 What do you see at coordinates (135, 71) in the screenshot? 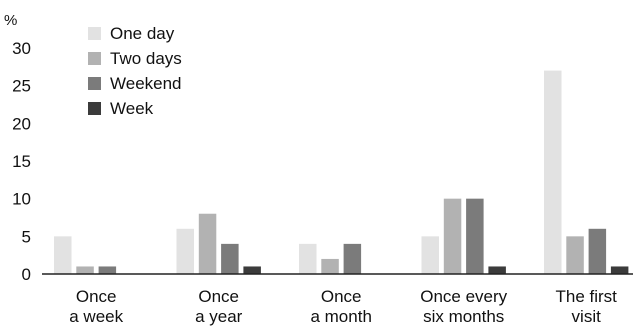
I see `legend: One day Two days Weekend Week` at bounding box center [135, 71].